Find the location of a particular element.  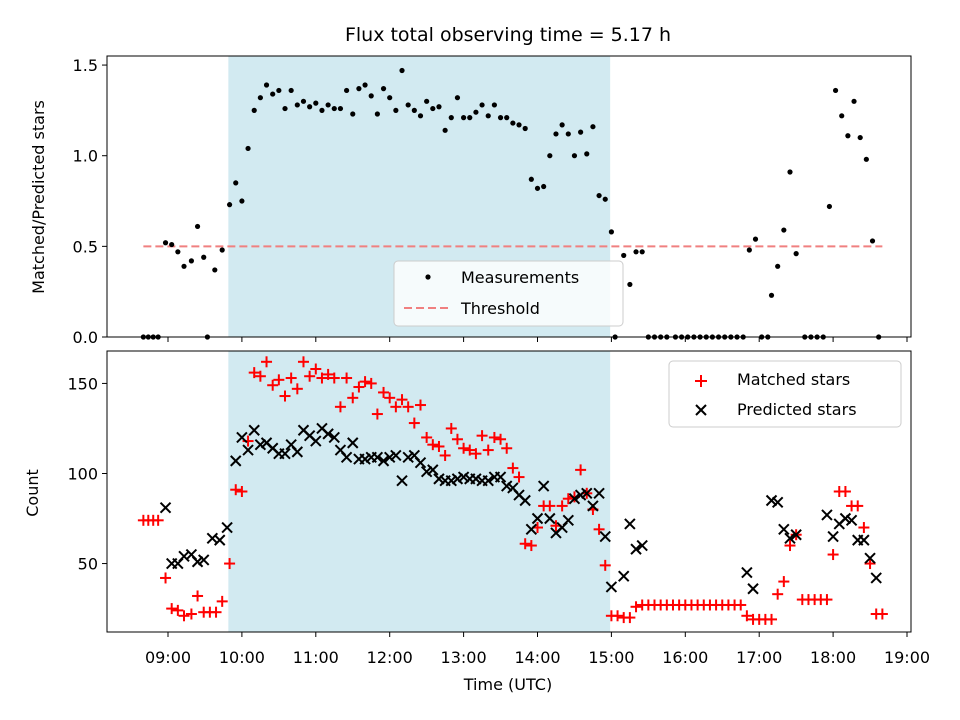

y-tick-label: 1.0 is located at coordinates (85, 156).